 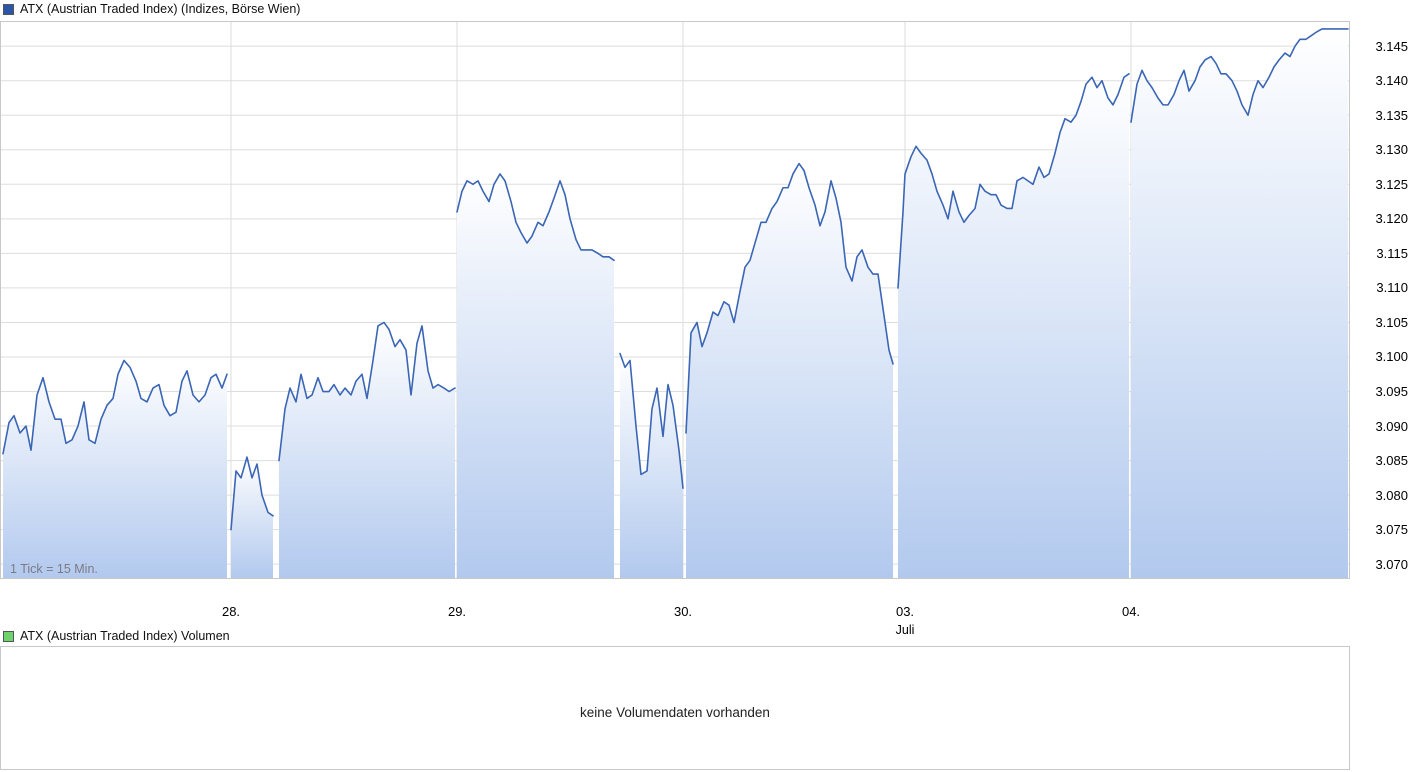 What do you see at coordinates (125, 636) in the screenshot?
I see `volume-series-label: ATX (Austrian Traded Index) Volumen` at bounding box center [125, 636].